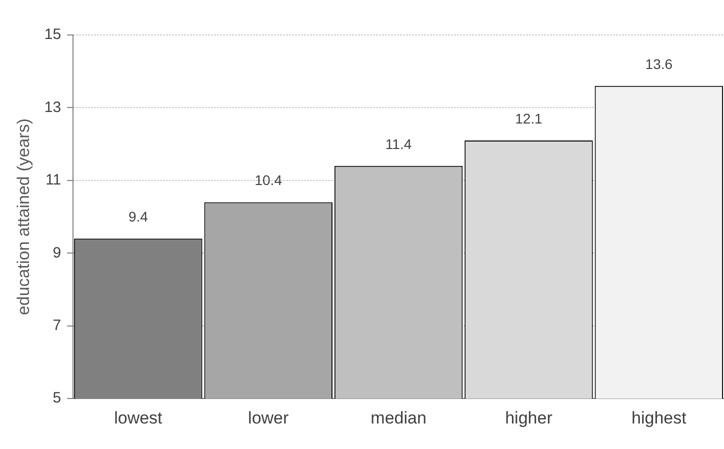 This screenshot has height=449, width=724. Describe the element at coordinates (57, 398) in the screenshot. I see `y-tick-label: 5` at that location.